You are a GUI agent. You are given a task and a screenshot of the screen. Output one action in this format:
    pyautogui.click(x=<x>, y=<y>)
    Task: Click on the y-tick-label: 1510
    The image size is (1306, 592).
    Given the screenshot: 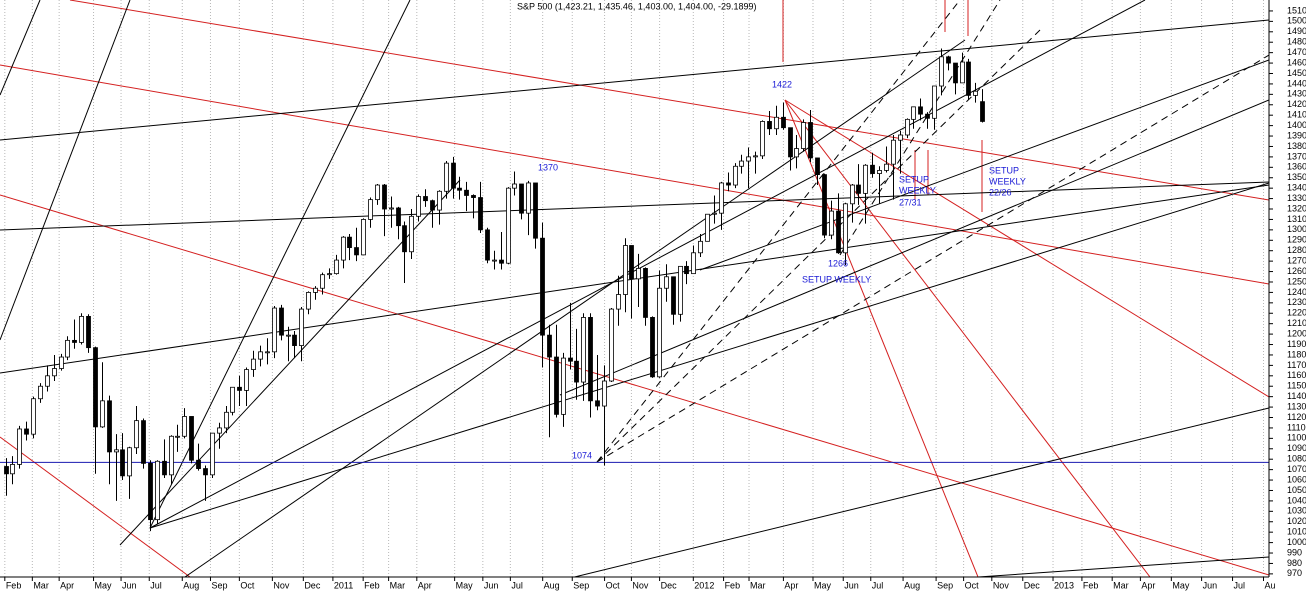 What is the action you would take?
    pyautogui.click(x=1296, y=10)
    